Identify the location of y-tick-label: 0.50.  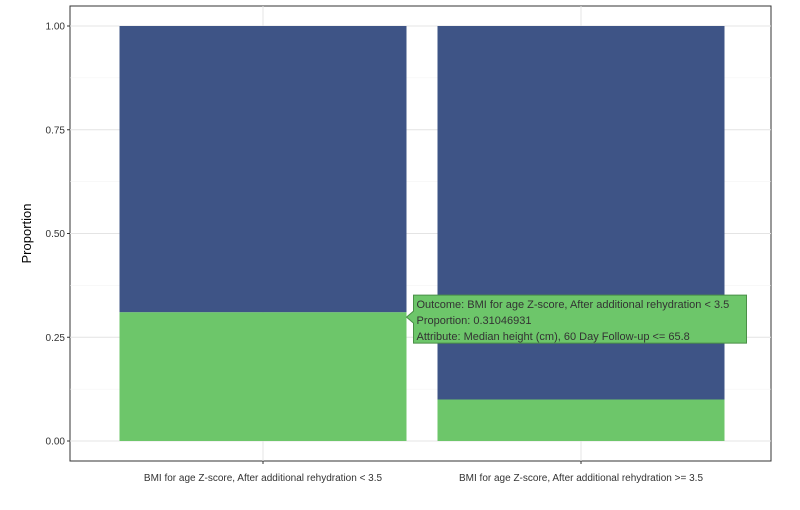
(56, 234).